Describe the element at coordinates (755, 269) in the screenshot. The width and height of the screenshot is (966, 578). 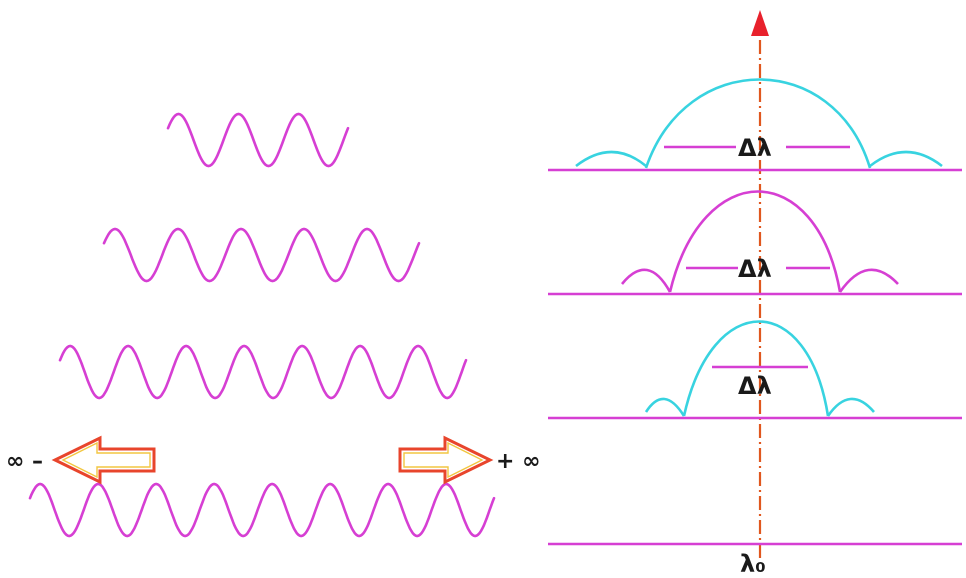
I see `spectrum-2-delta-lambda-label: Δλ` at that location.